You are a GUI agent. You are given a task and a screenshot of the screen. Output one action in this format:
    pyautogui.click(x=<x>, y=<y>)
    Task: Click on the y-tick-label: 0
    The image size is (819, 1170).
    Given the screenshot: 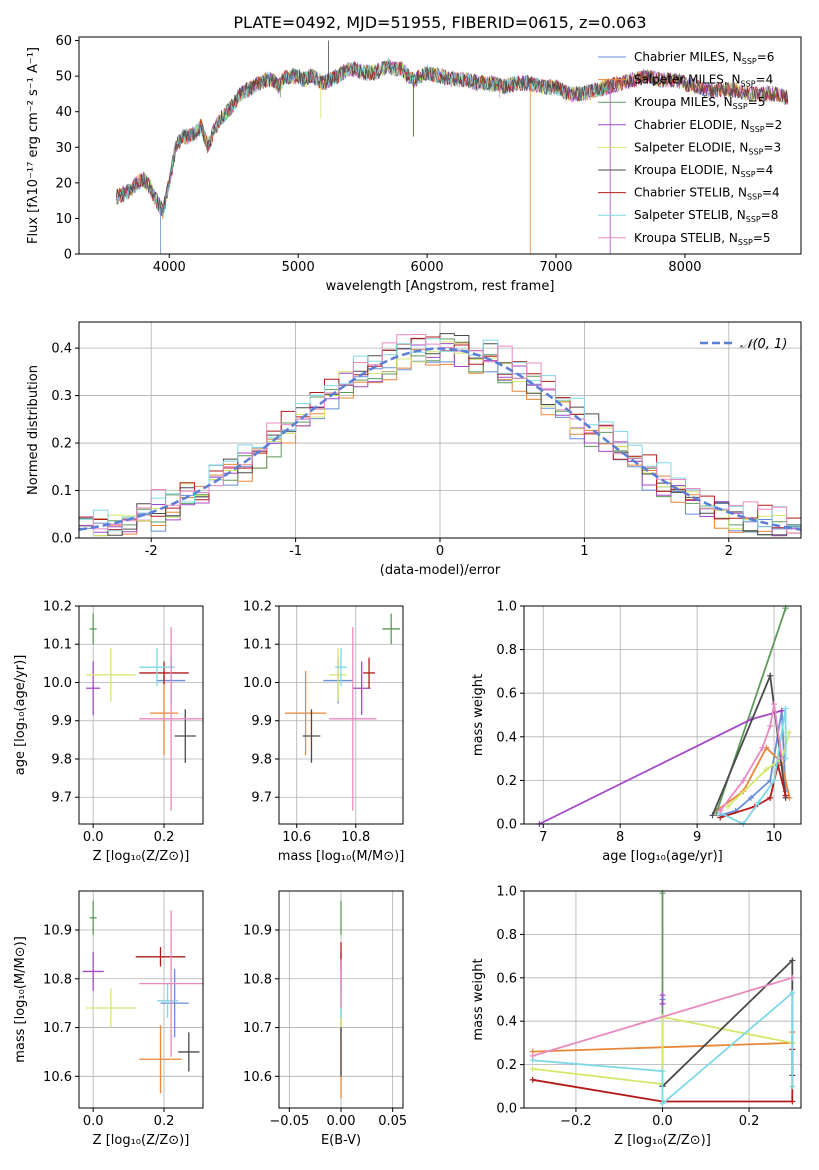 What is the action you would take?
    pyautogui.click(x=68, y=255)
    